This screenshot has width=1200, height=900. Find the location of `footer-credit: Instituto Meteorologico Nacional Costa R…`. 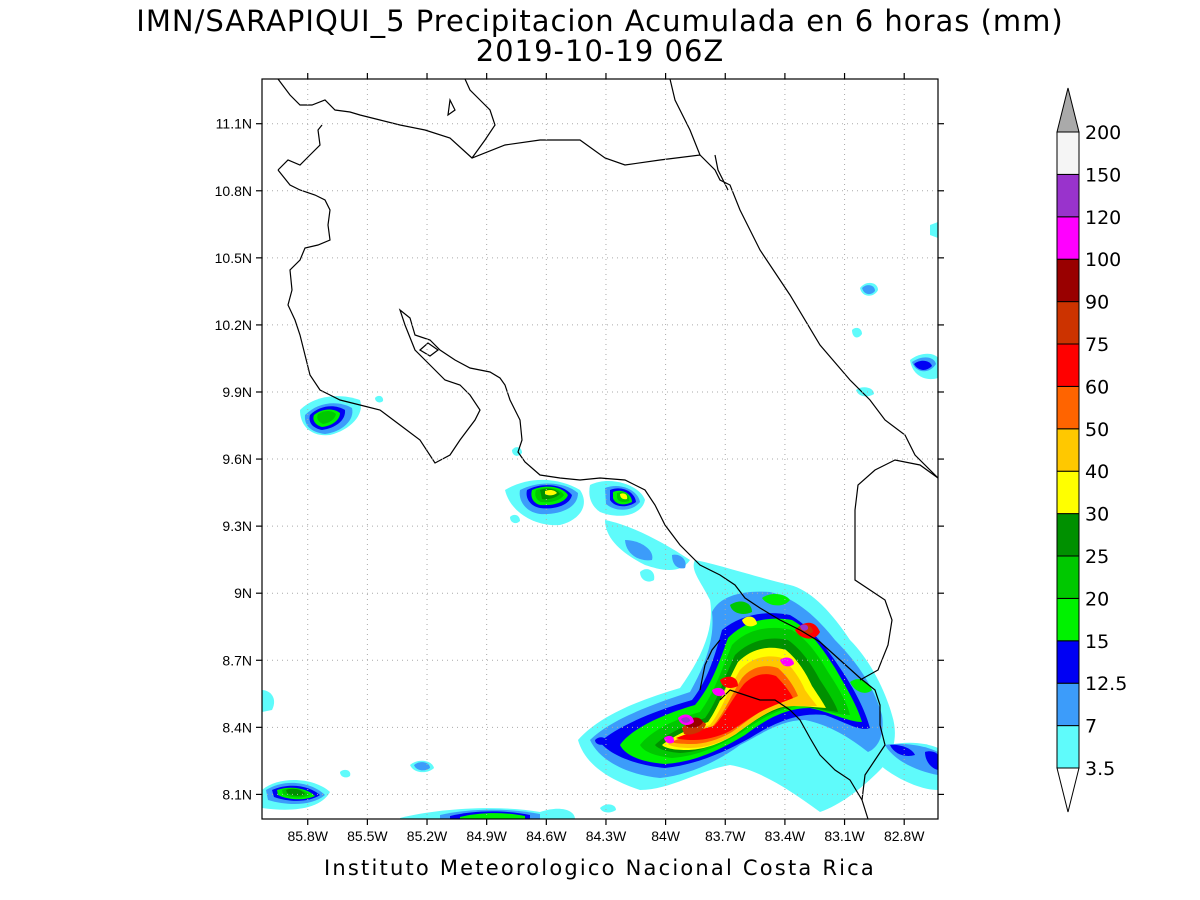

footer-credit: Instituto Meteorologico Nacional Costa R… is located at coordinates (600, 868).